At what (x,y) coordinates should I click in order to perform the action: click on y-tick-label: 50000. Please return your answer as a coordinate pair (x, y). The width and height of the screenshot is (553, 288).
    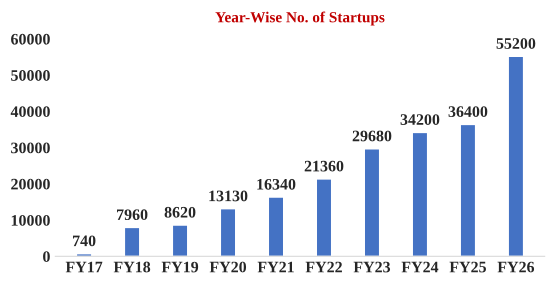
    Looking at the image, I should click on (30, 75).